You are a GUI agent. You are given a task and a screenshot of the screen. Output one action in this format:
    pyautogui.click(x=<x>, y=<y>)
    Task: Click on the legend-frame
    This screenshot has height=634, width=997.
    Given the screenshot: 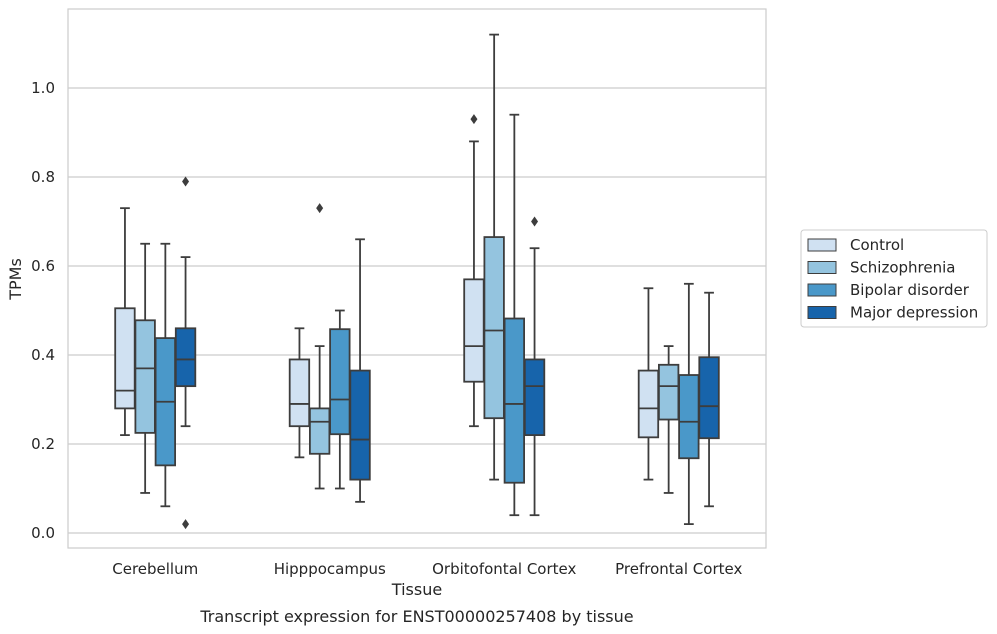 What is the action you would take?
    pyautogui.click(x=894, y=278)
    